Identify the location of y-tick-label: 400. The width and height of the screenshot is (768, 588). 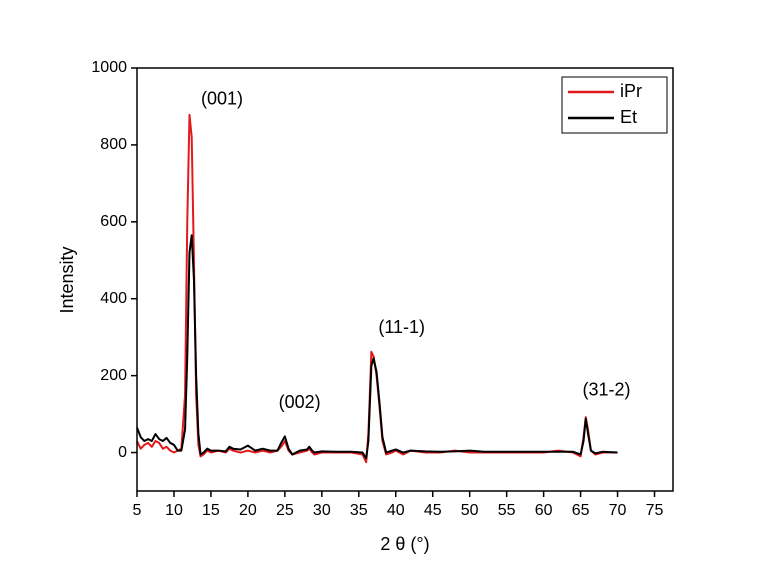
(113, 298).